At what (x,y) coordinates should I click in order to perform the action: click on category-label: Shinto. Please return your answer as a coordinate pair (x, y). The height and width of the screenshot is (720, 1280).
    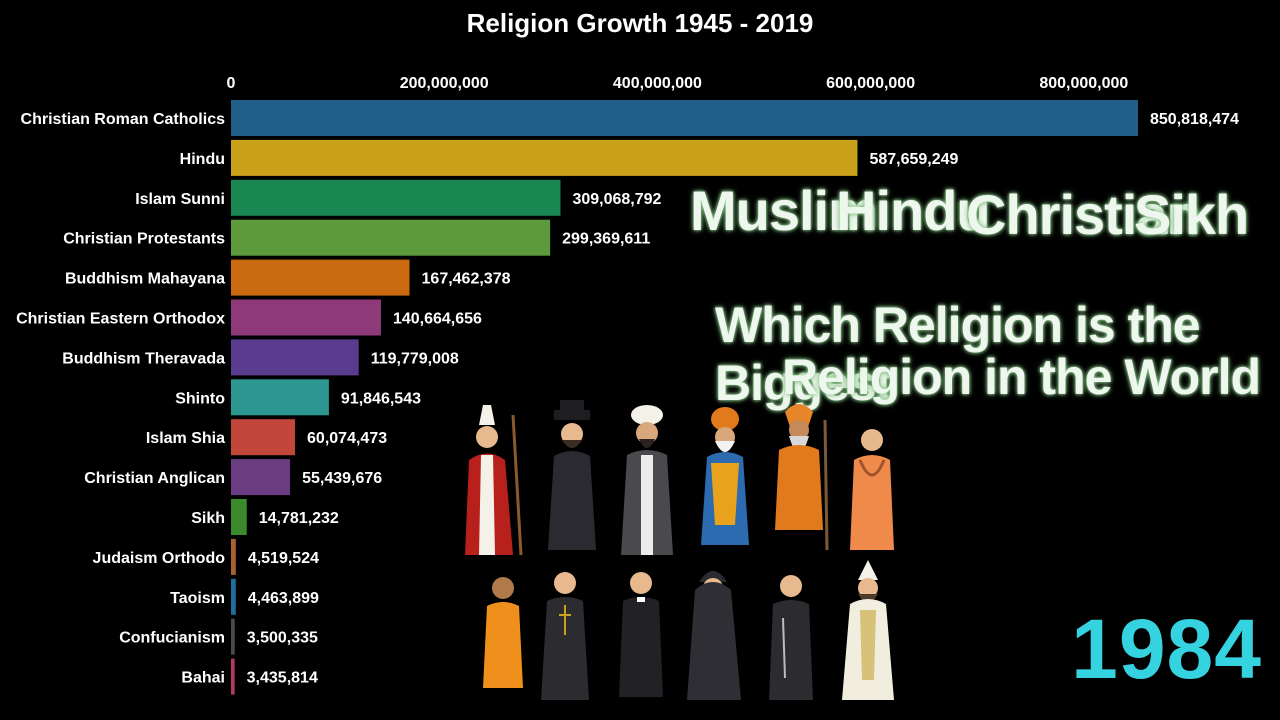
    Looking at the image, I should click on (200, 398).